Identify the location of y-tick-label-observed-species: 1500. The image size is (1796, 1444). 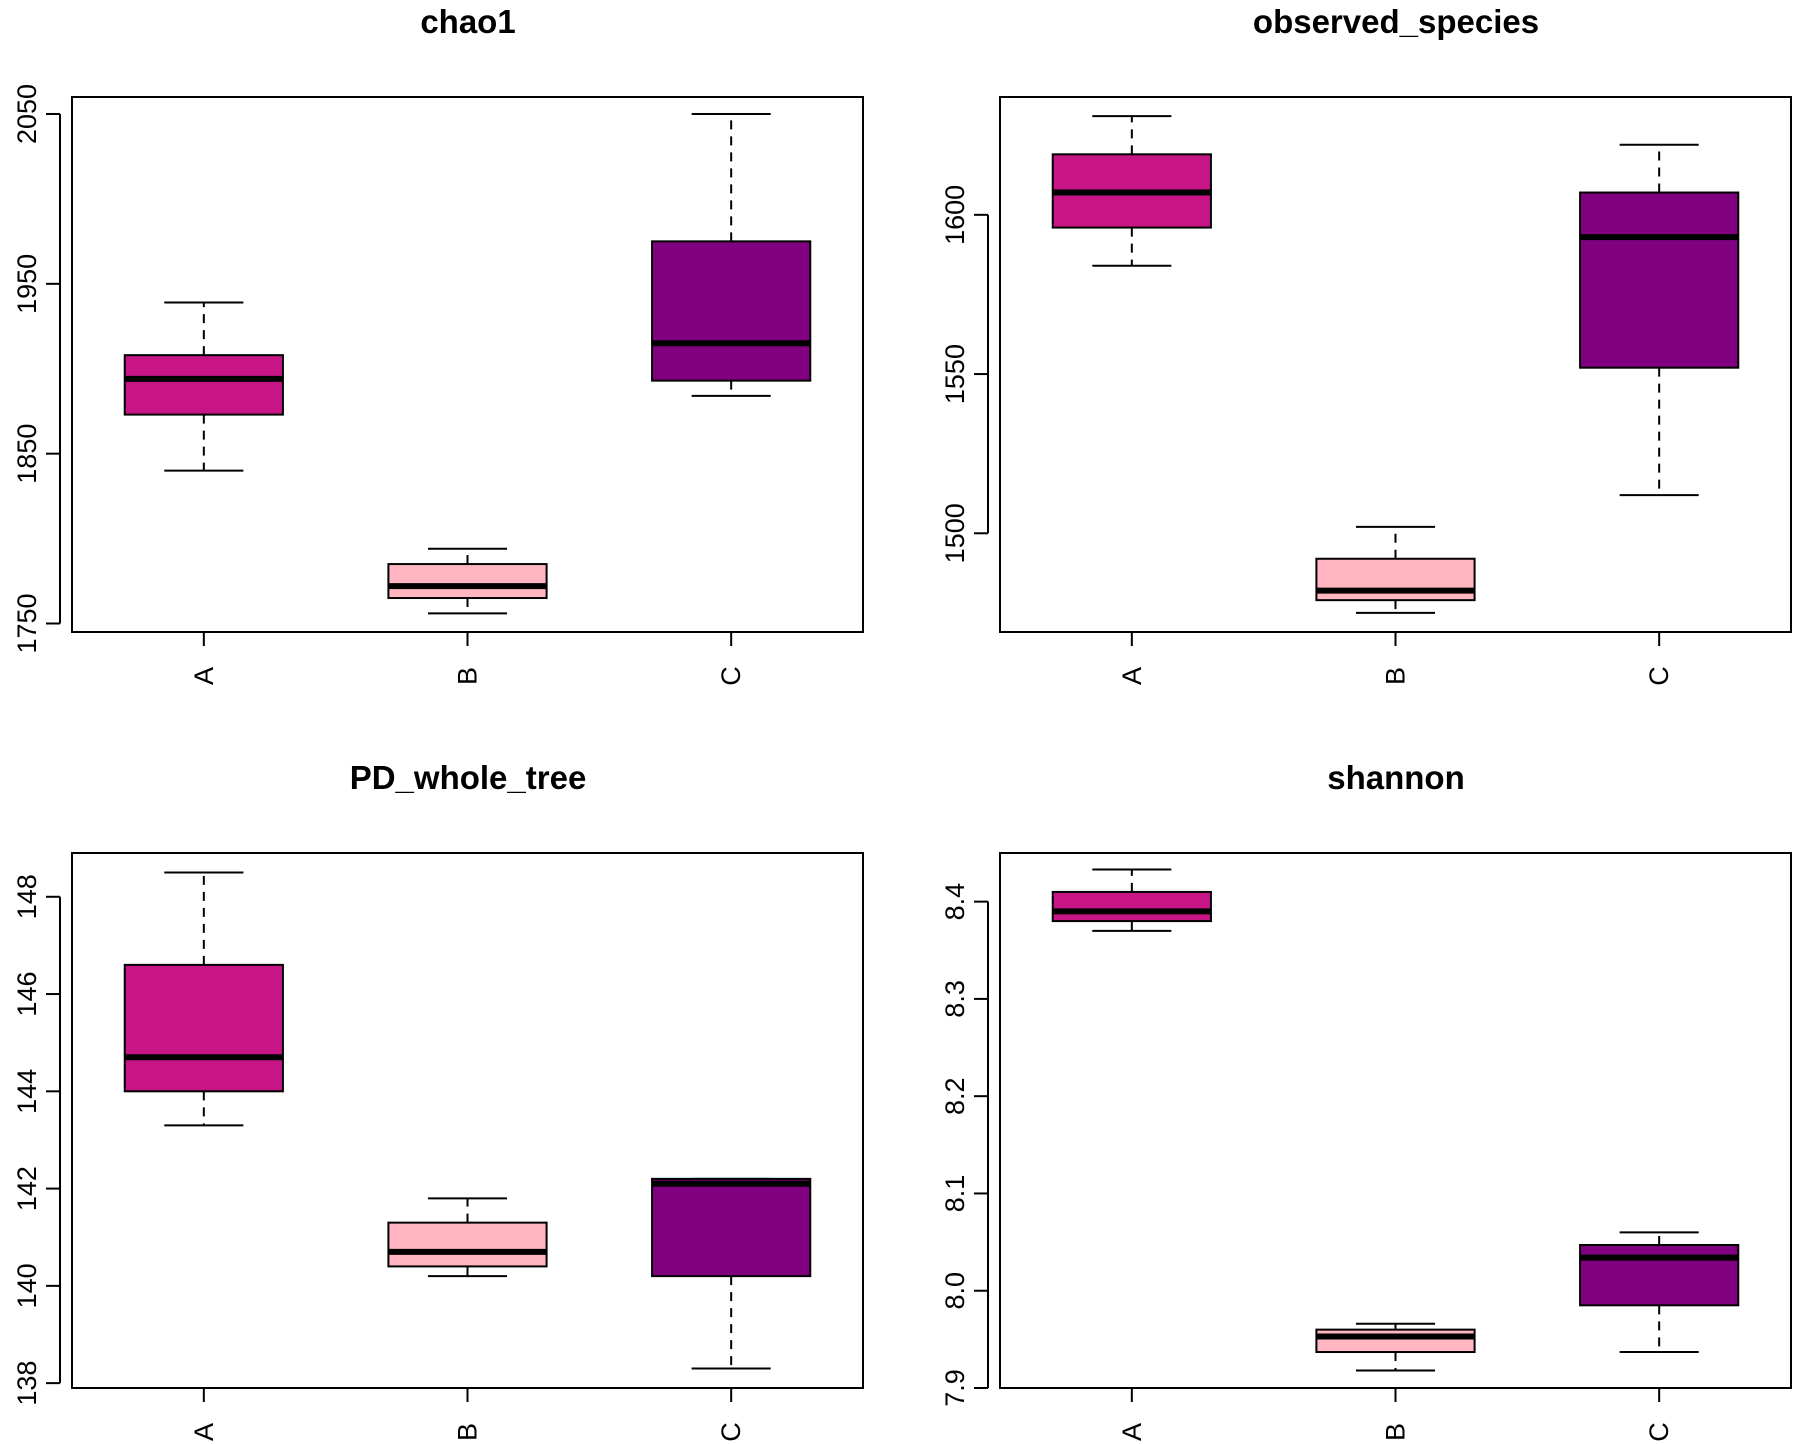
(955, 533).